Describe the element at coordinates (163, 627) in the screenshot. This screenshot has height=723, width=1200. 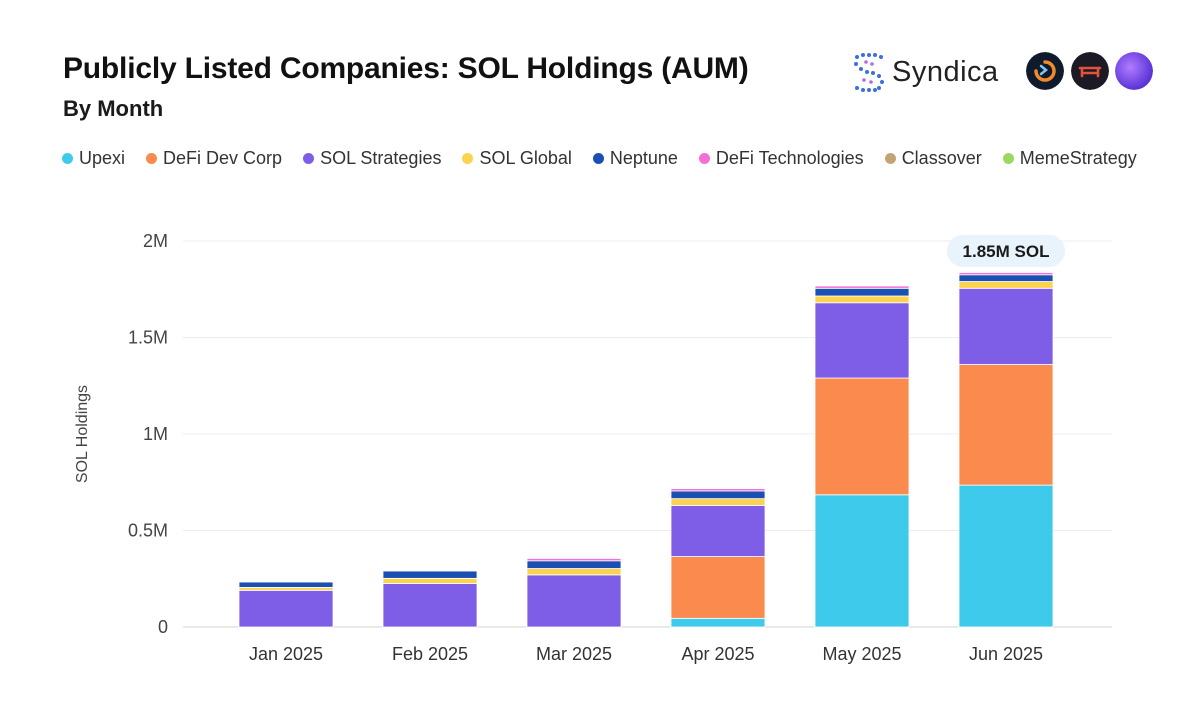
I see `y-tick-label: 0` at that location.